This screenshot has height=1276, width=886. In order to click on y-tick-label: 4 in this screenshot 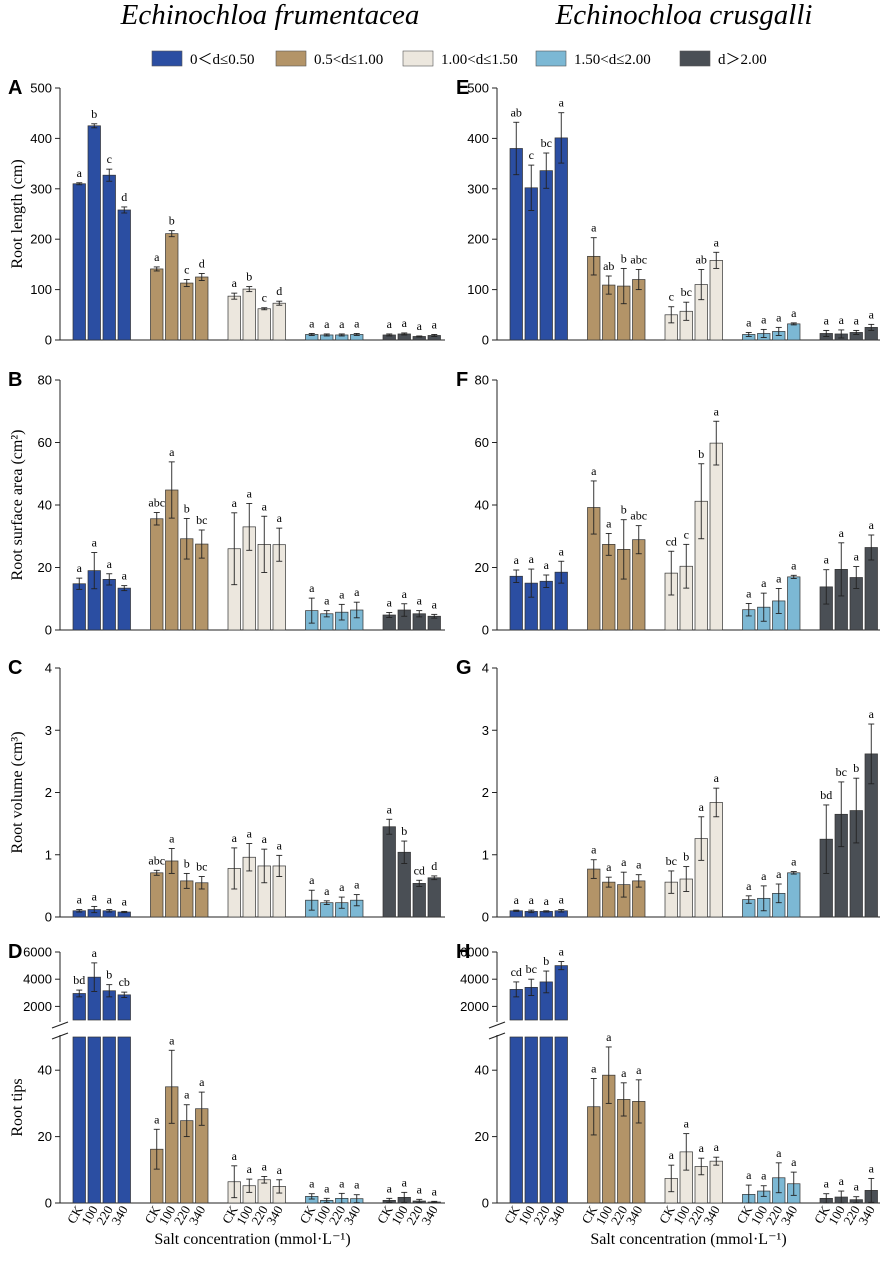, I will do `click(48, 668)`.